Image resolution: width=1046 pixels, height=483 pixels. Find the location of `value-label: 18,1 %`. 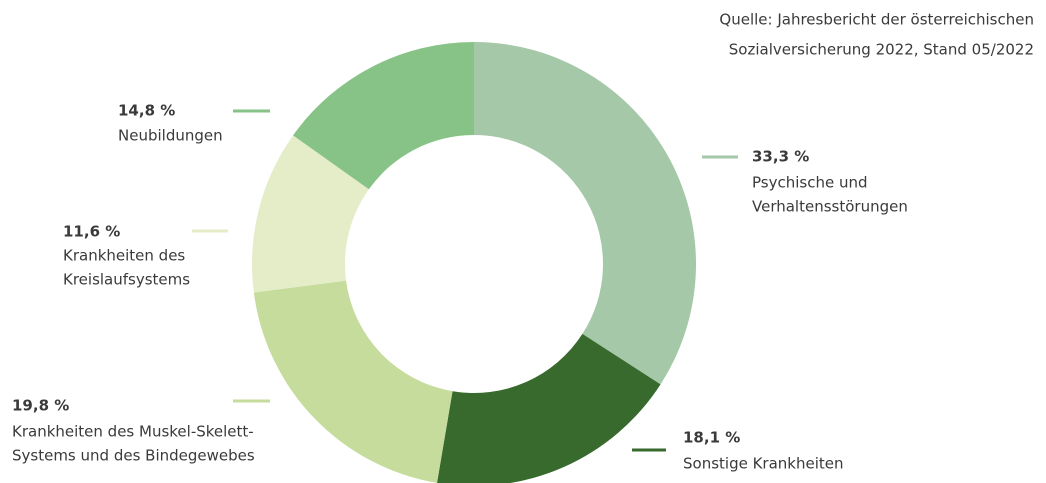

value-label: 18,1 % is located at coordinates (711, 438).